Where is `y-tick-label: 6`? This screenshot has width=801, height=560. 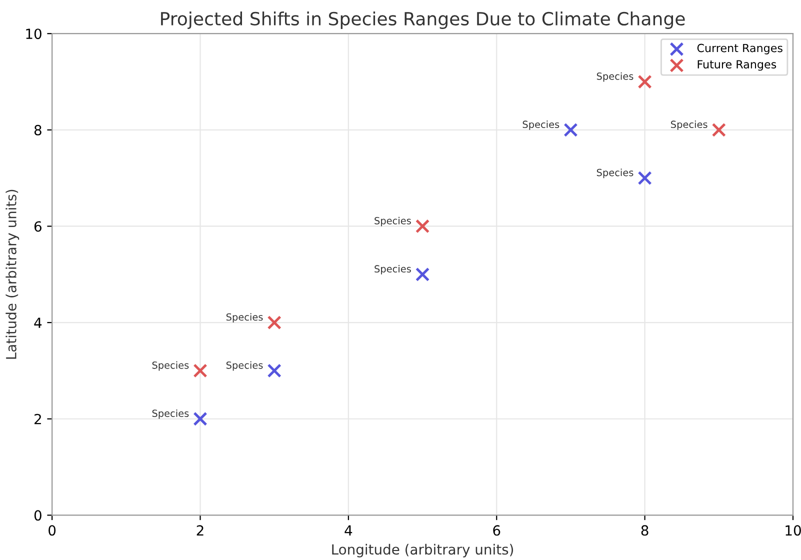
y-tick-label: 6 is located at coordinates (38, 226).